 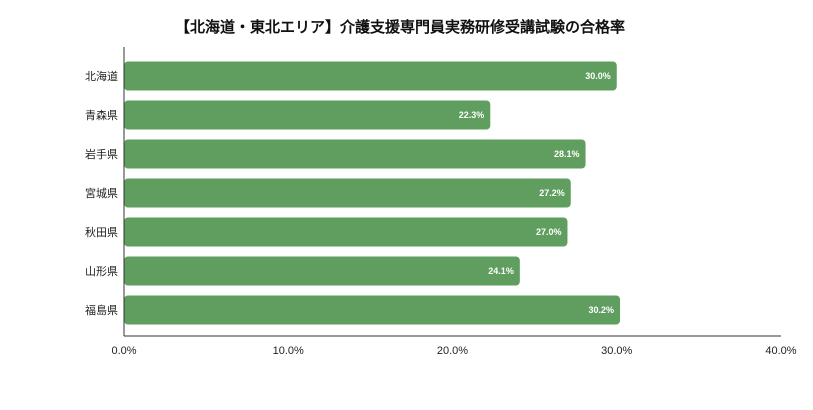 What do you see at coordinates (780, 351) in the screenshot?
I see `x-tick-label: 40.0%` at bounding box center [780, 351].